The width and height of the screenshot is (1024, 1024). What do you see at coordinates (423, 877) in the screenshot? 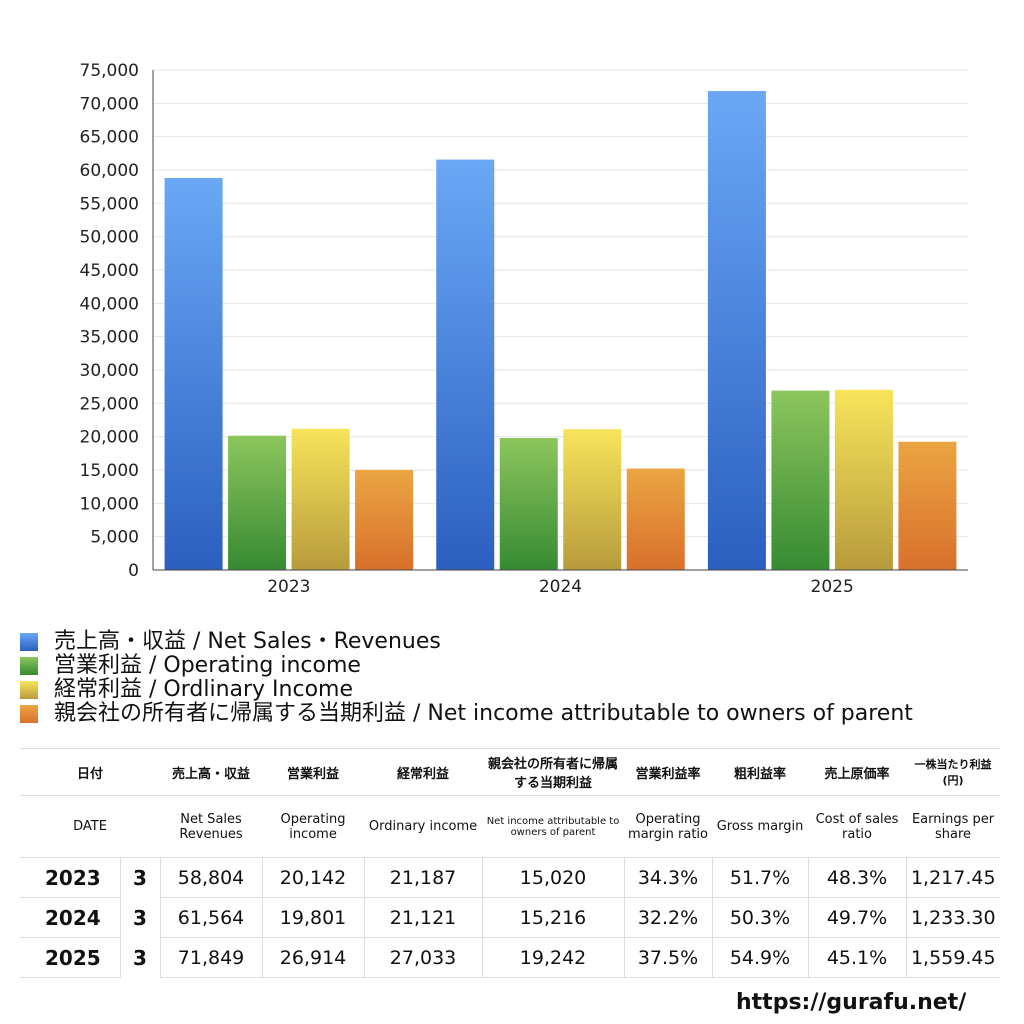
I see `table-cell: 21,187` at bounding box center [423, 877].